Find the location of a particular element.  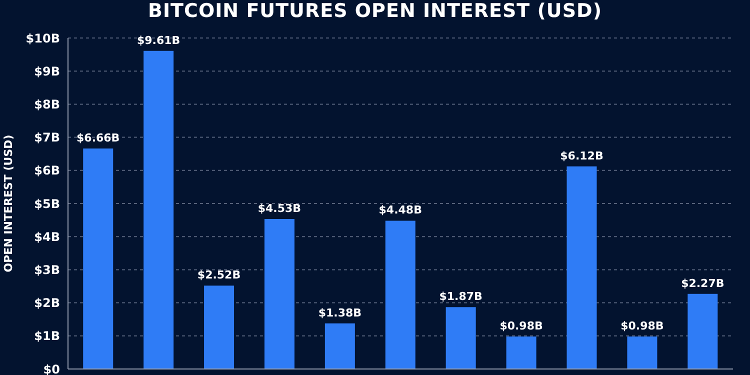

data-label: $6.66B is located at coordinates (98, 138).